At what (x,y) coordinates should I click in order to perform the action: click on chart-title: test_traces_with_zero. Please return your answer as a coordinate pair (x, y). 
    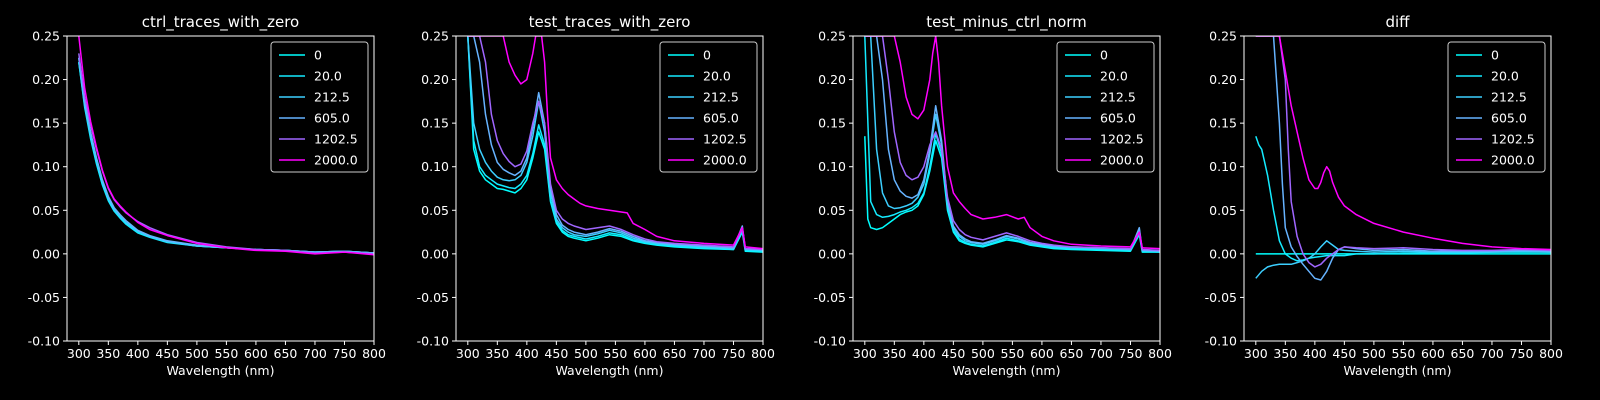
    Looking at the image, I should click on (610, 22).